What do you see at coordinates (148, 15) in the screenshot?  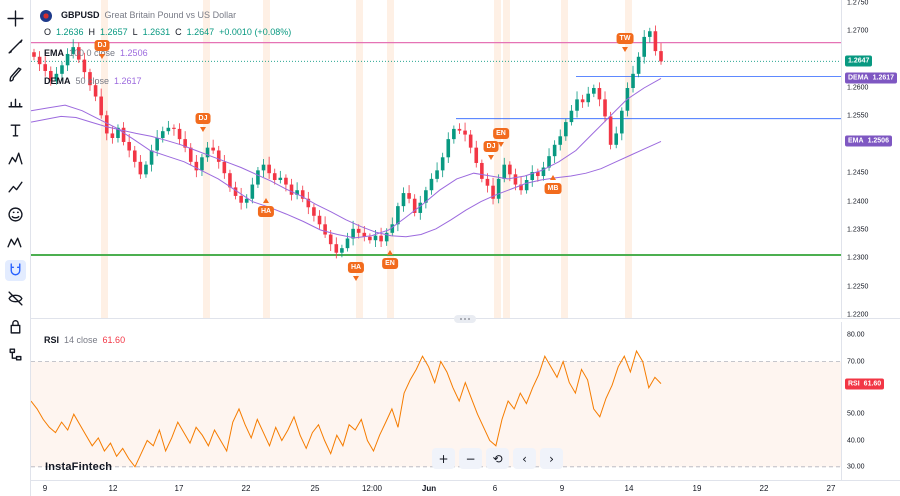 I see `symbol-legend: GBPUSD Great Britain Pound vs US Dollar` at bounding box center [148, 15].